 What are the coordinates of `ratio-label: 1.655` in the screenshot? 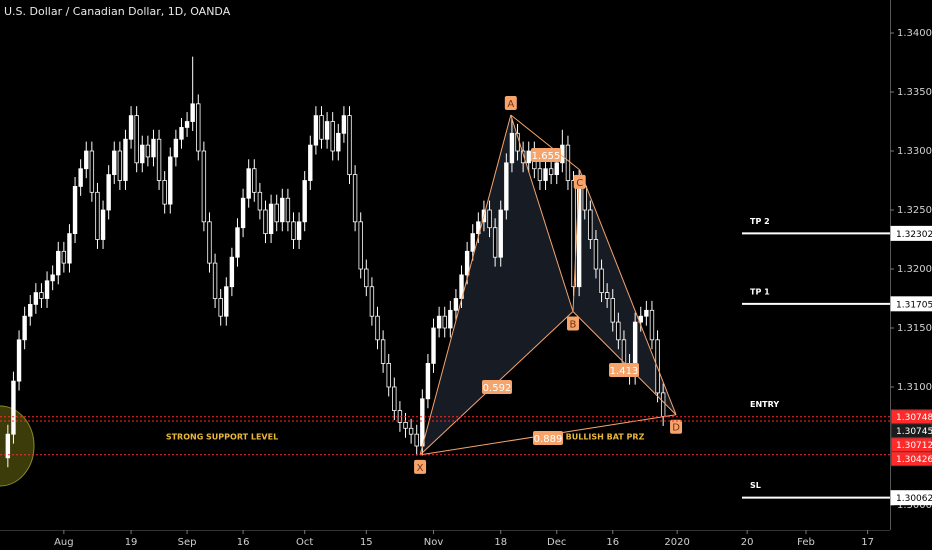 It's located at (546, 156).